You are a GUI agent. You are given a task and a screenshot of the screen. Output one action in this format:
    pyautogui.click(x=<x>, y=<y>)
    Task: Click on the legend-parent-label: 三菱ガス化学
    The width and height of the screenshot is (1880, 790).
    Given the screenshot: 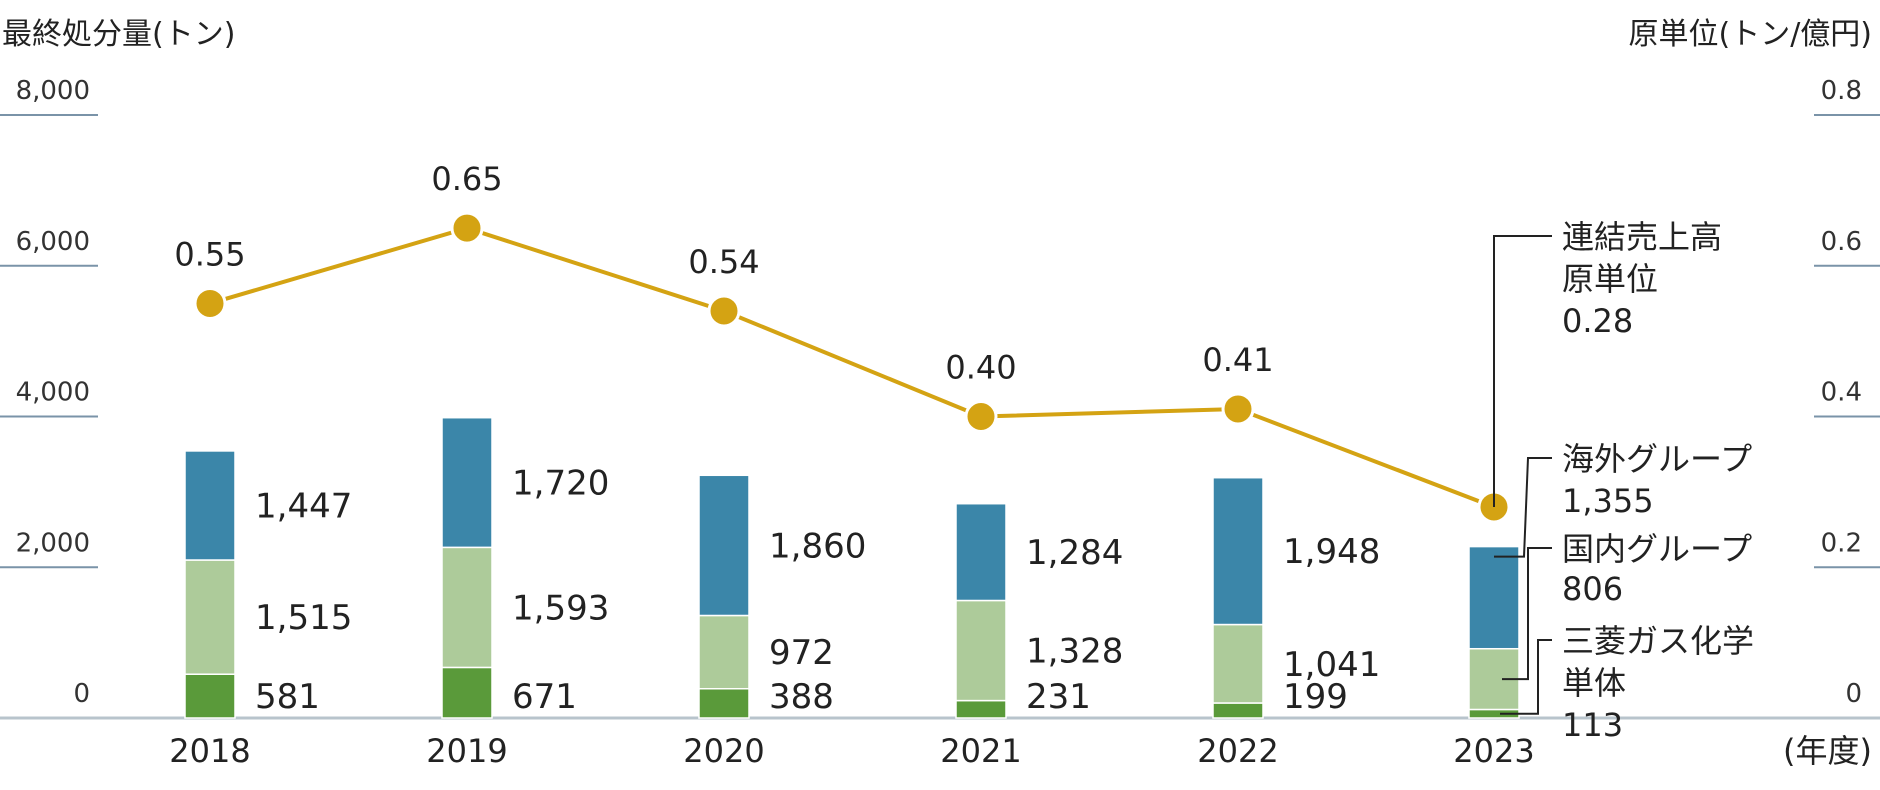 What is the action you would take?
    pyautogui.click(x=1658, y=641)
    